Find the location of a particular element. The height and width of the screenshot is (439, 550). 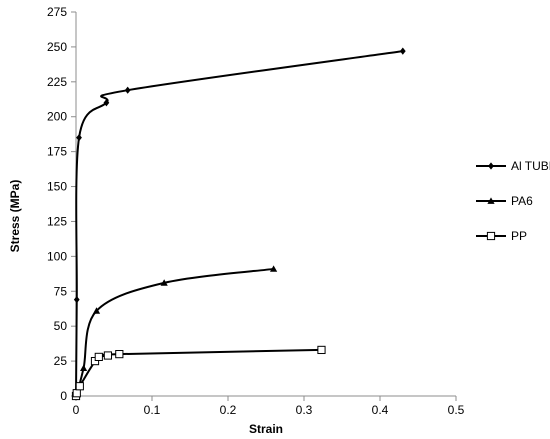

legend: Al TUBE PA6 PP is located at coordinates (513, 201).